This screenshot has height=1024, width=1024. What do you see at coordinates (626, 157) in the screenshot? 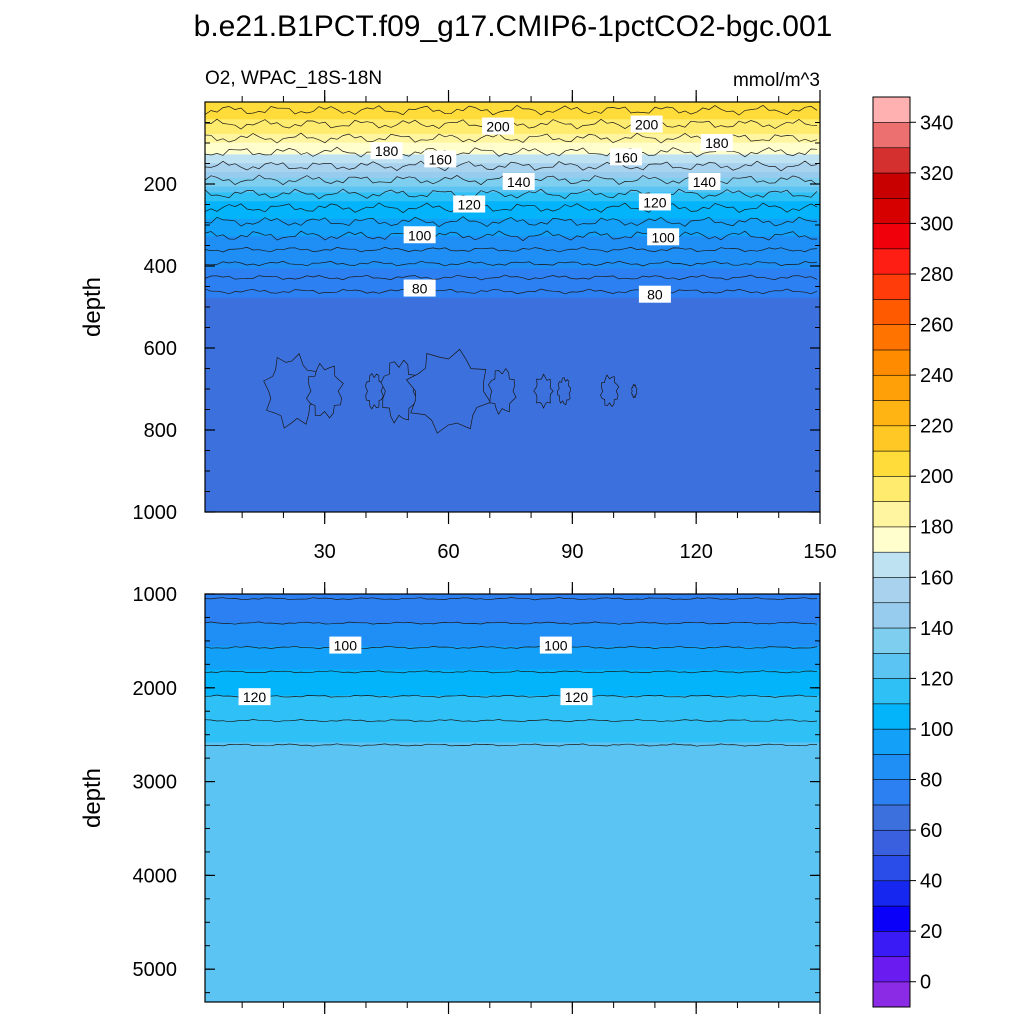
I see `svg-text: 160` at bounding box center [626, 157].